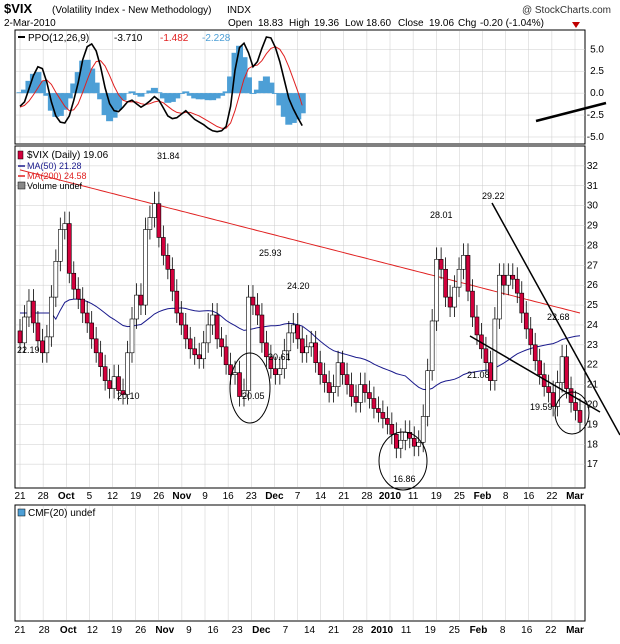 The width and height of the screenshot is (620, 644). What do you see at coordinates (503, 630) in the screenshot?
I see `x-tick-label-bottom: 8` at bounding box center [503, 630].